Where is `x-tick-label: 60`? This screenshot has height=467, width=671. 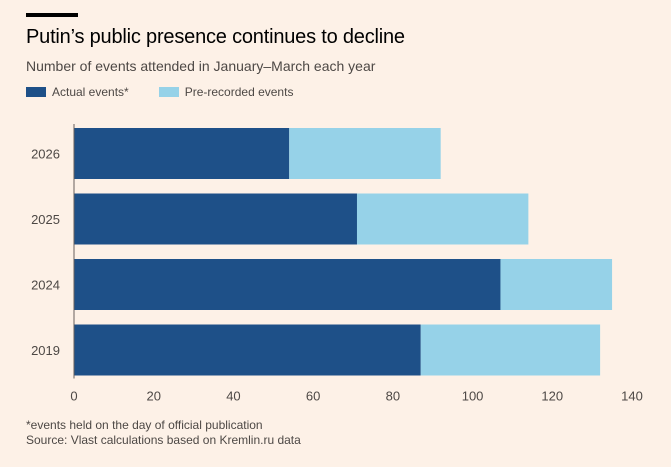
x-tick-label: 60 is located at coordinates (313, 396).